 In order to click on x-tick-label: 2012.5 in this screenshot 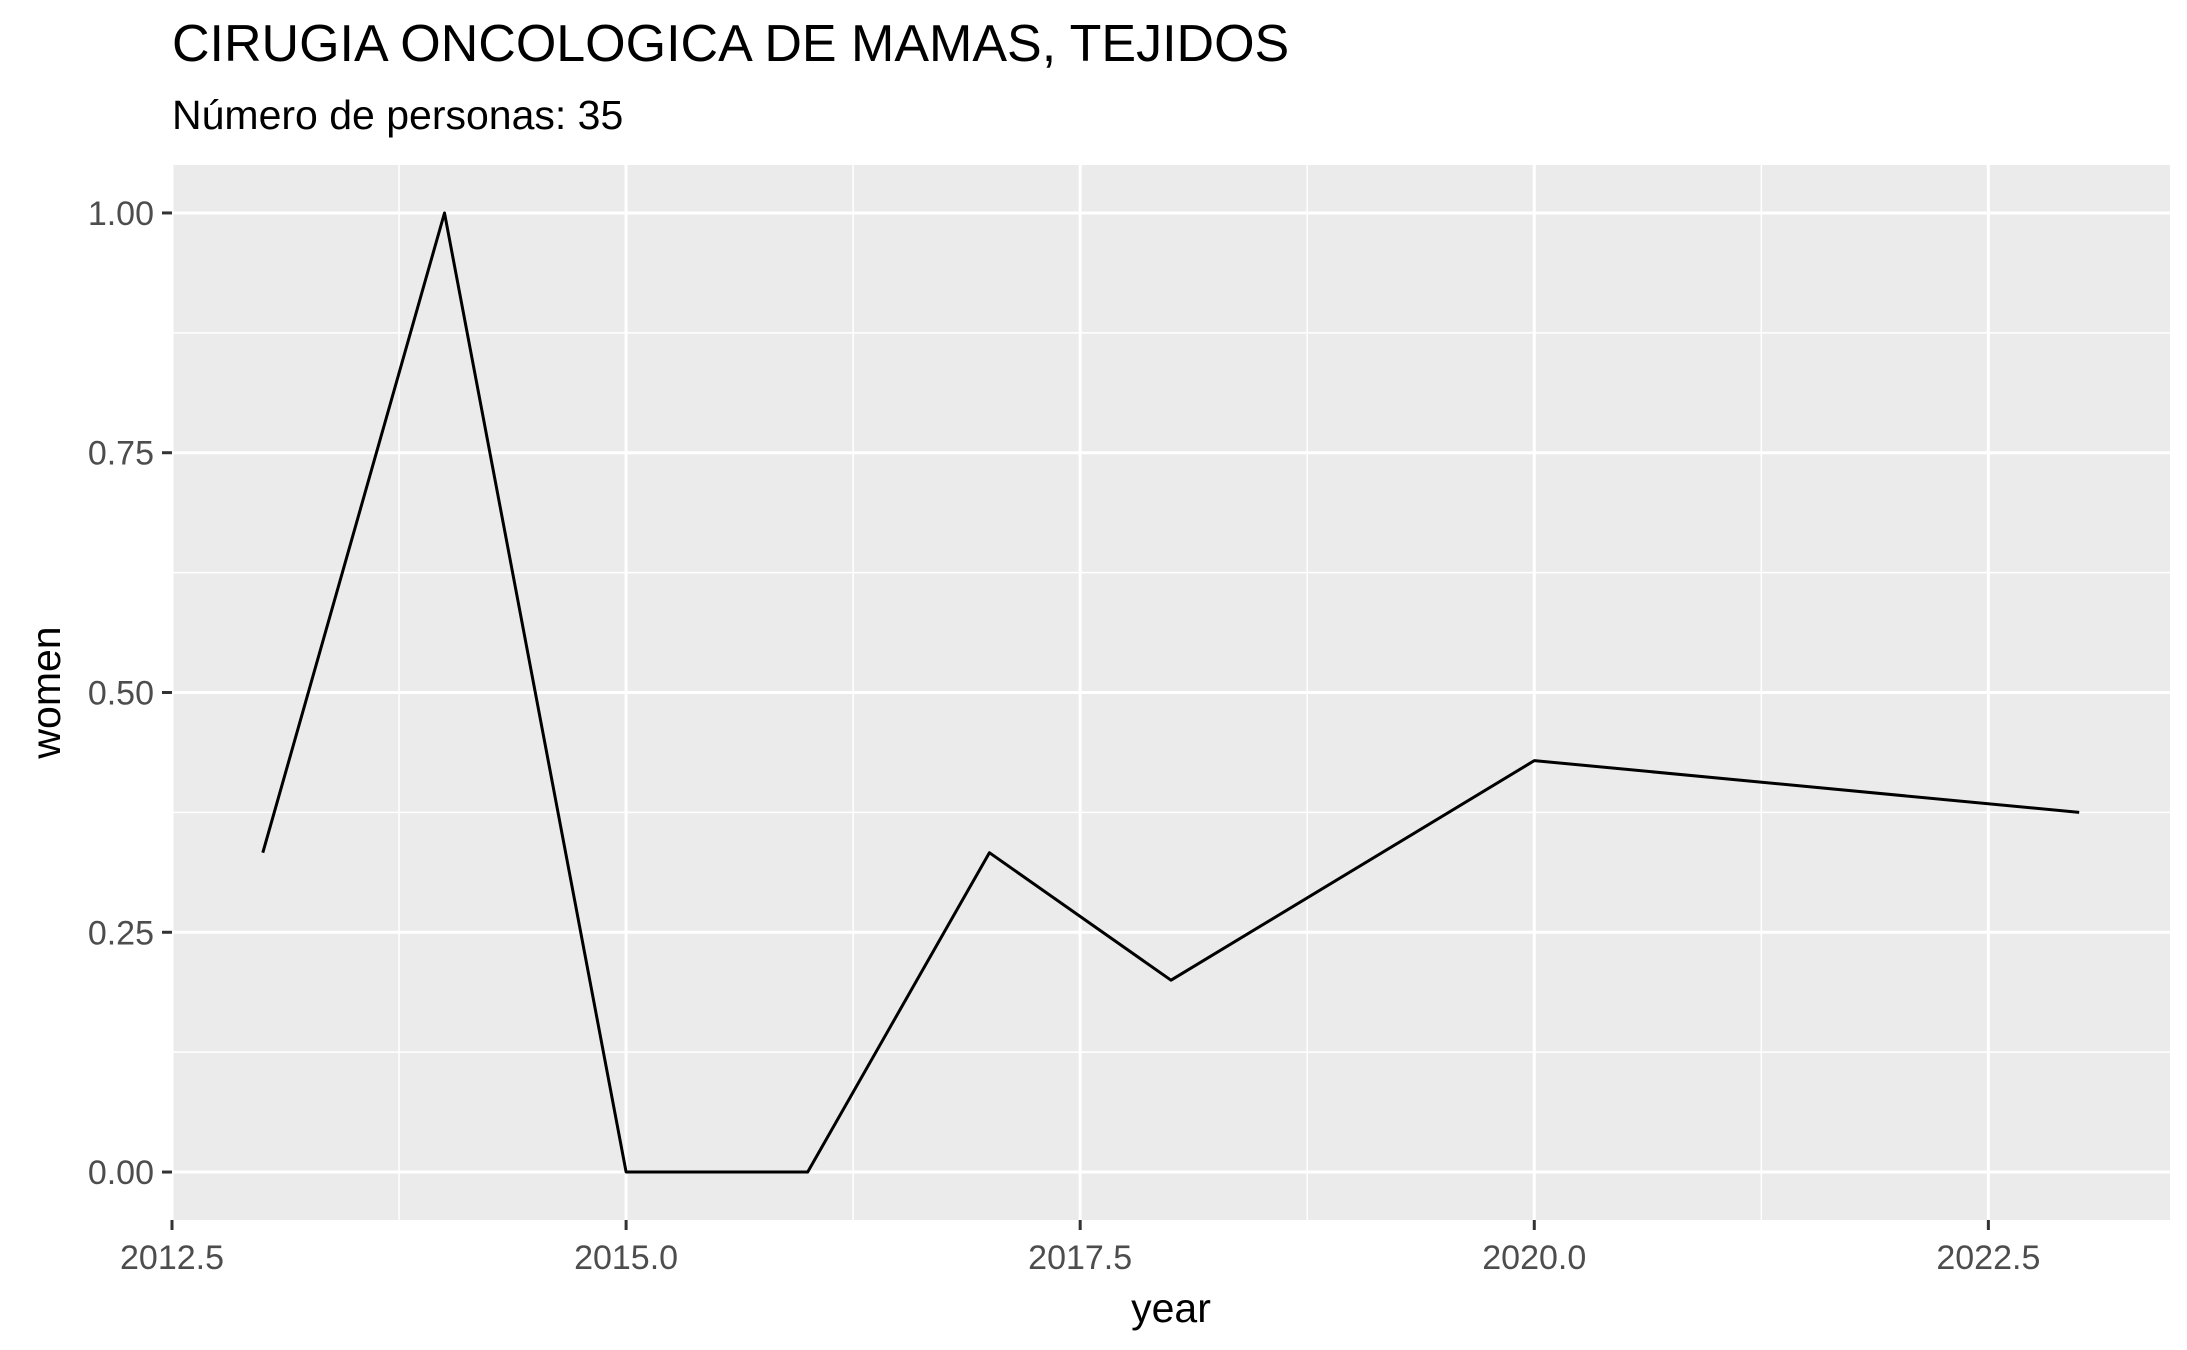, I will do `click(172, 1258)`.